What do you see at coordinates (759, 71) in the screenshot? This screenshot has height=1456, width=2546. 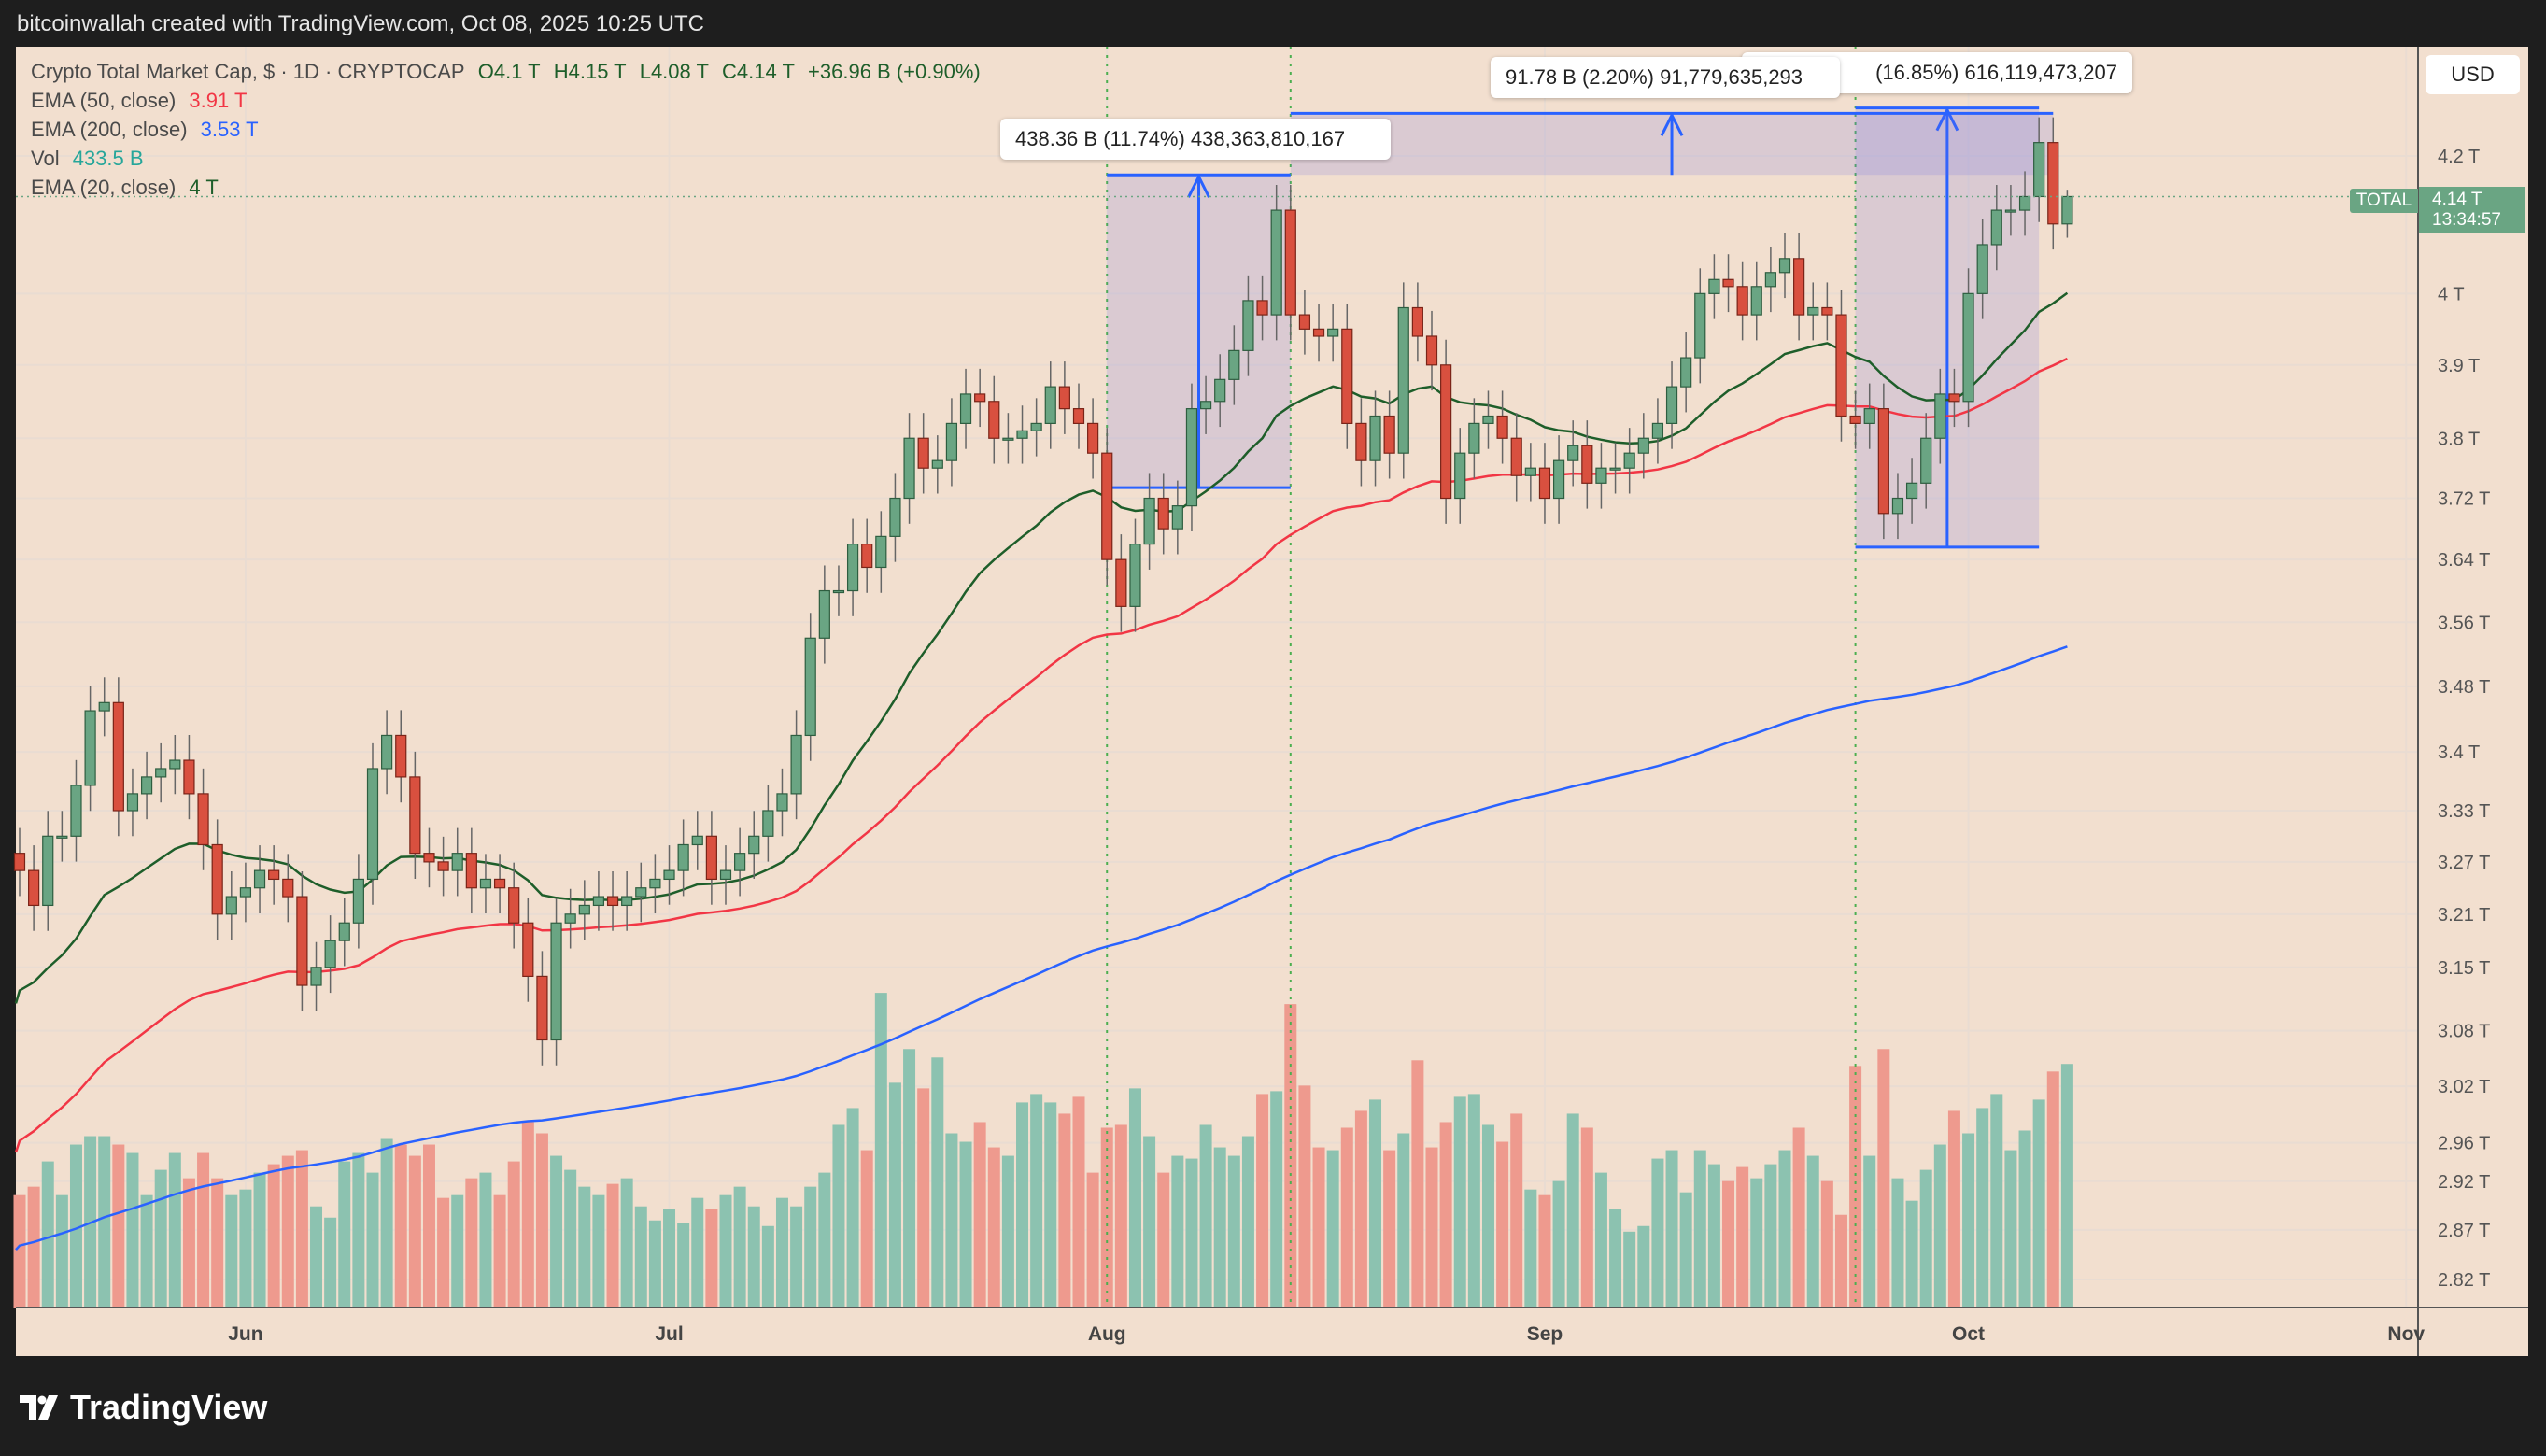 I see `legend-close: C4.14 T` at bounding box center [759, 71].